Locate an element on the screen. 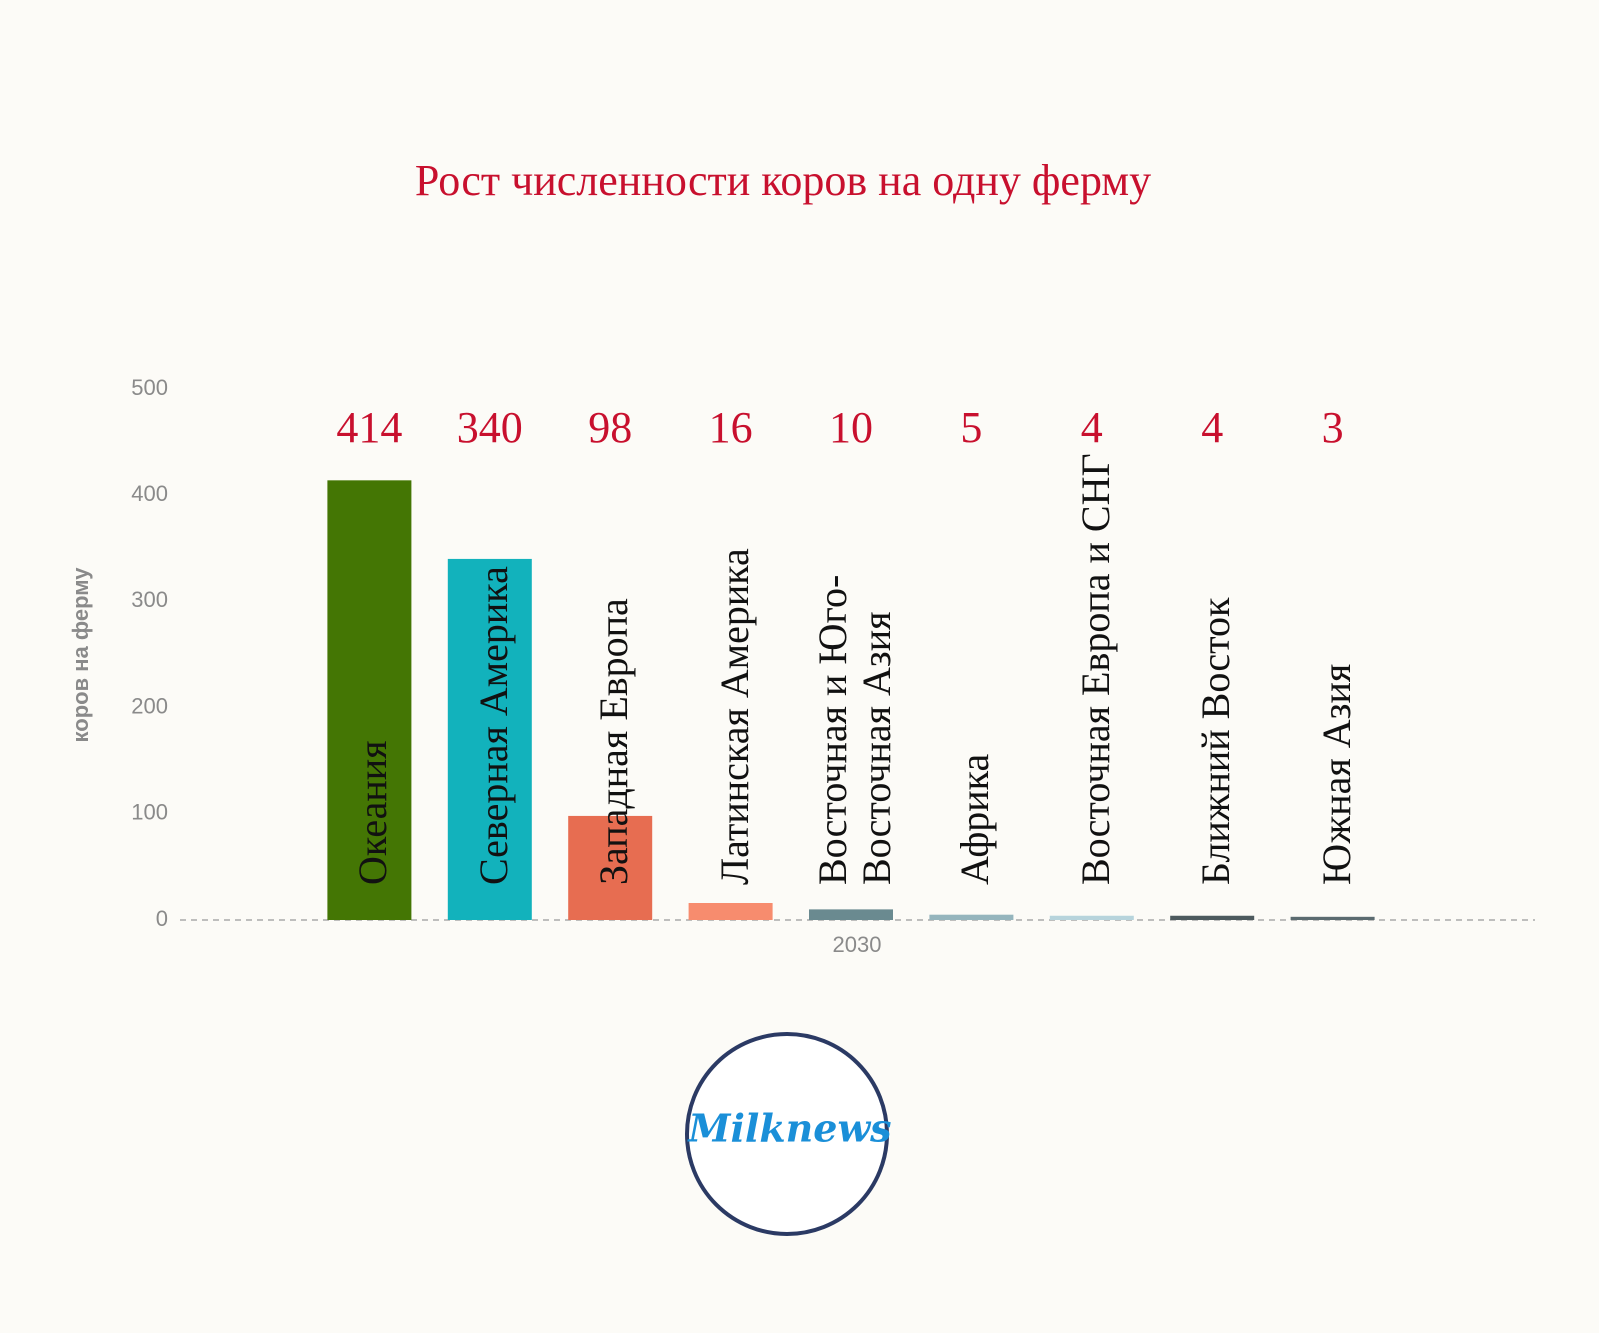 Image resolution: width=1599 pixels, height=1333 pixels. series-label: Ближний Восток is located at coordinates (1216, 741).